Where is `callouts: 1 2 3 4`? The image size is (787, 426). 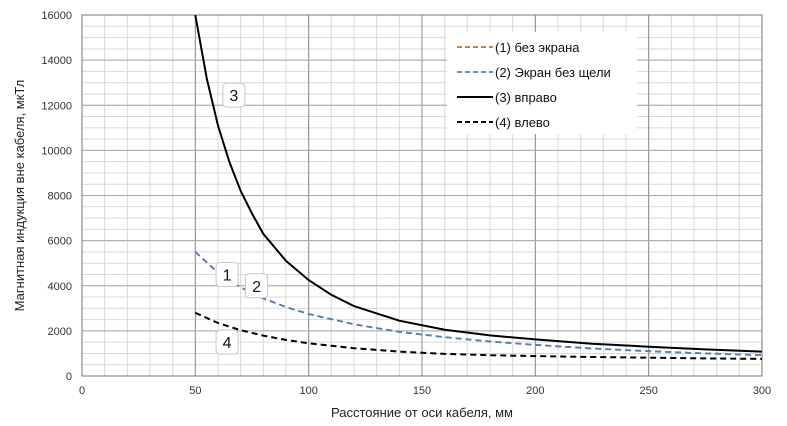 callouts: 1 2 3 4 is located at coordinates (242, 218).